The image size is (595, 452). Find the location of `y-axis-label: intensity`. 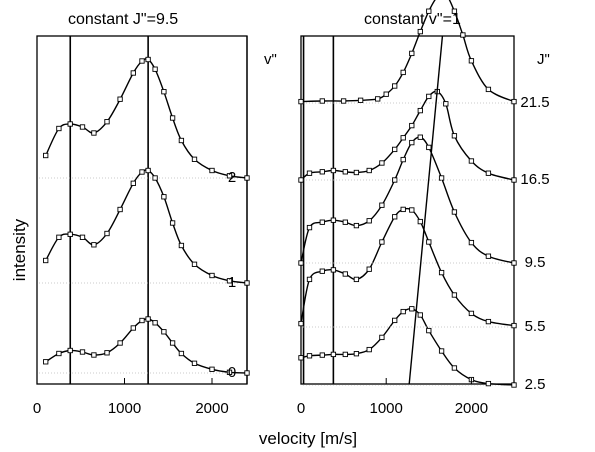

y-axis-label: intensity is located at coordinates (19, 249).